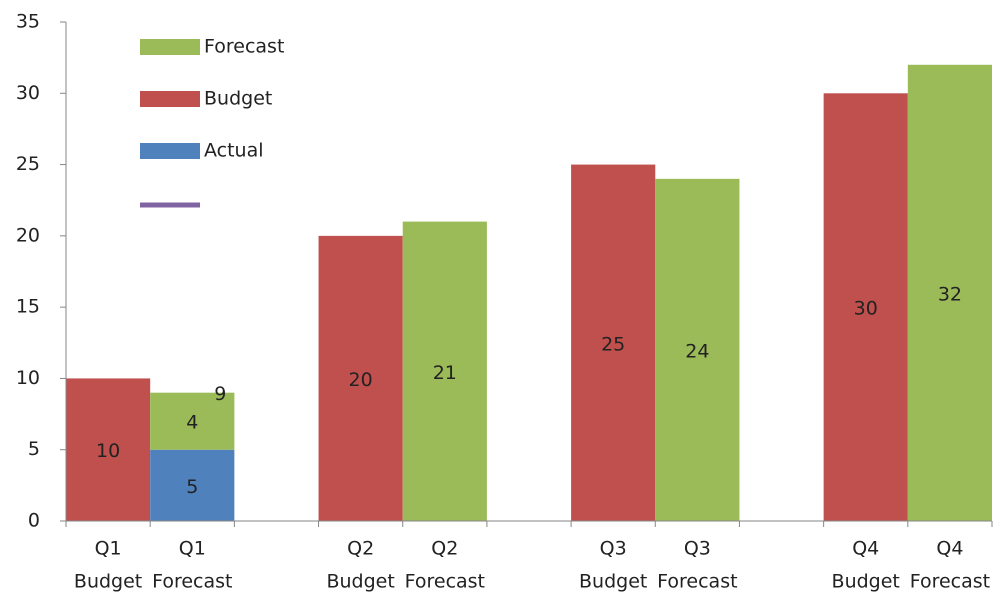 The image size is (997, 600). I want to click on y-tick-label: 25, so click(28, 164).